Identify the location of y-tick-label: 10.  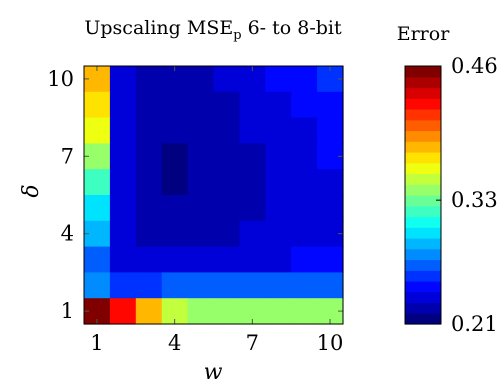
(60, 79).